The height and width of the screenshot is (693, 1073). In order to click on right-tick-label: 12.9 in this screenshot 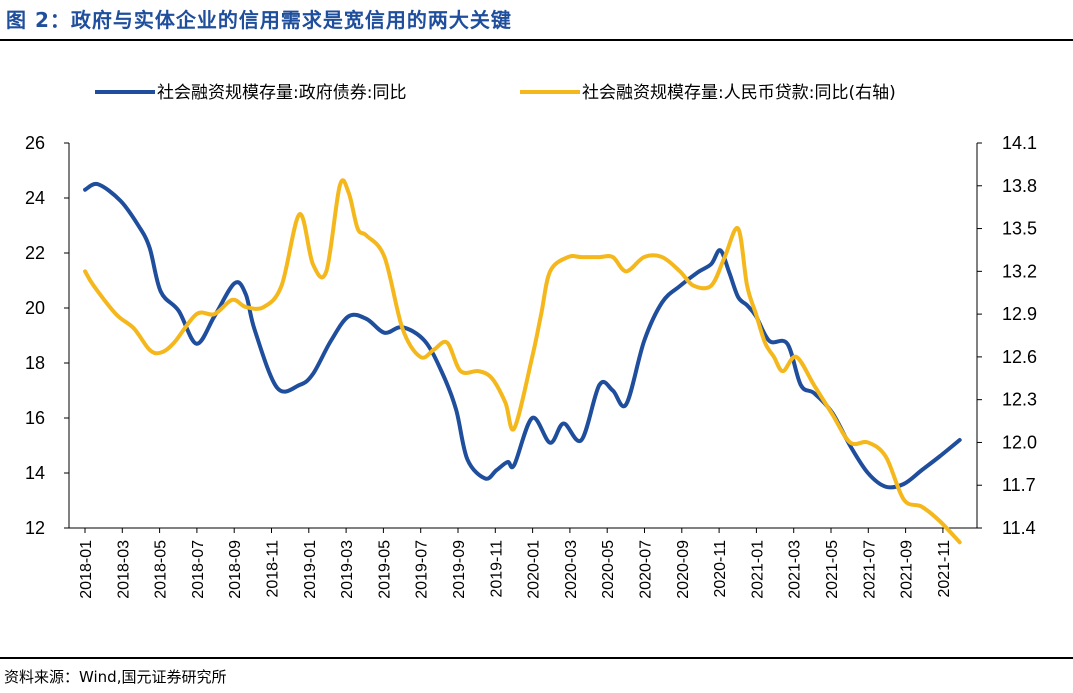, I will do `click(1019, 314)`.